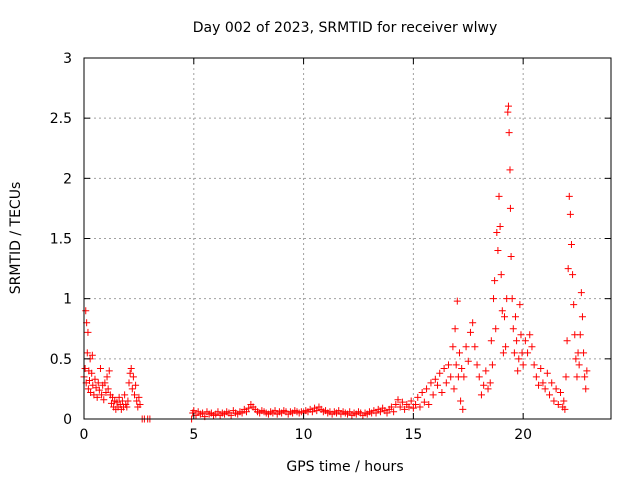 Image resolution: width=640 pixels, height=480 pixels. What do you see at coordinates (61, 119) in the screenshot?
I see `y-tick-label: 2.5` at bounding box center [61, 119].